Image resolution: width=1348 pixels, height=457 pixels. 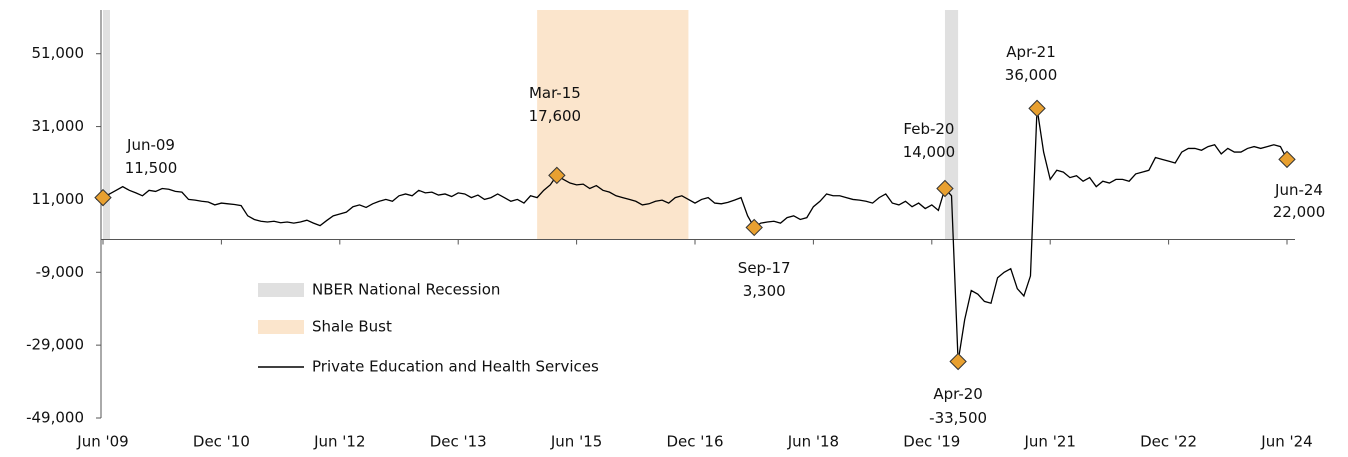 I want to click on annotation-date: Apr-20, so click(x=958, y=394).